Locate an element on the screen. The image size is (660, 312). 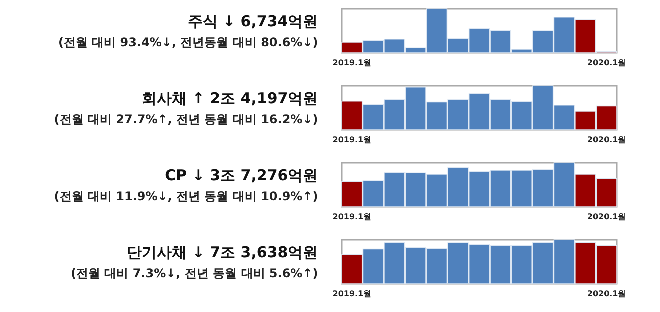
text: (전월 대비 11.9%↓, 전년 동월 대비 10.9%↑) is located at coordinates (186, 197).